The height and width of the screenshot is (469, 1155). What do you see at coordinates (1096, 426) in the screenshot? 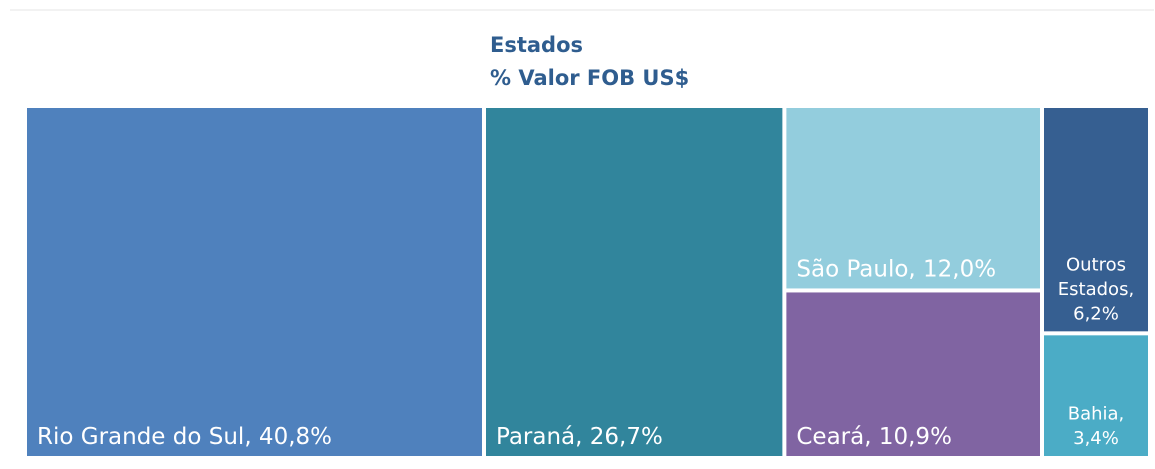
I see `cell-label: Bahia, 3,4%` at bounding box center [1096, 426].